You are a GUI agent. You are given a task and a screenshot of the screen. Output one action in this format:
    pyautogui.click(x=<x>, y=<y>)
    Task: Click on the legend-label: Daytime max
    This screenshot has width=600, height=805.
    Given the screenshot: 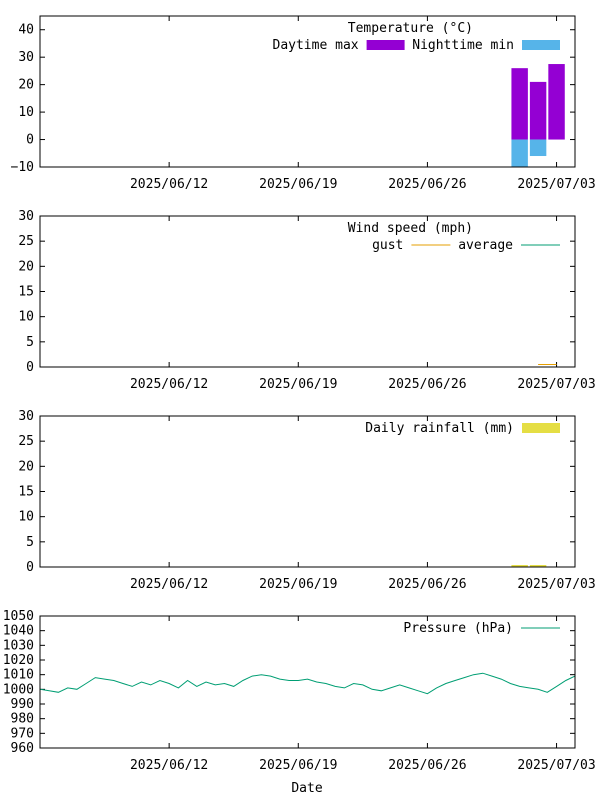 What is the action you would take?
    pyautogui.click(x=316, y=45)
    